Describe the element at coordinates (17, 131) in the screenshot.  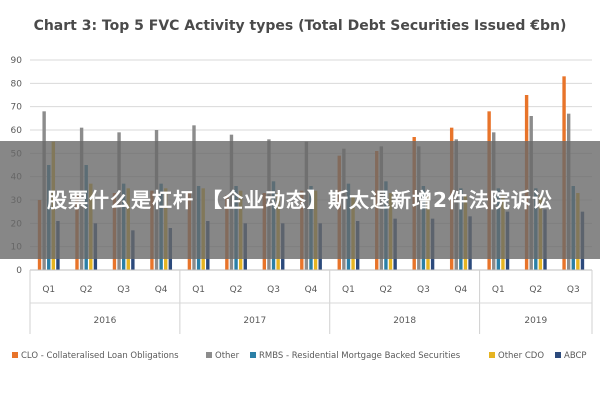
I see `y-tick-label: 60` at that location.